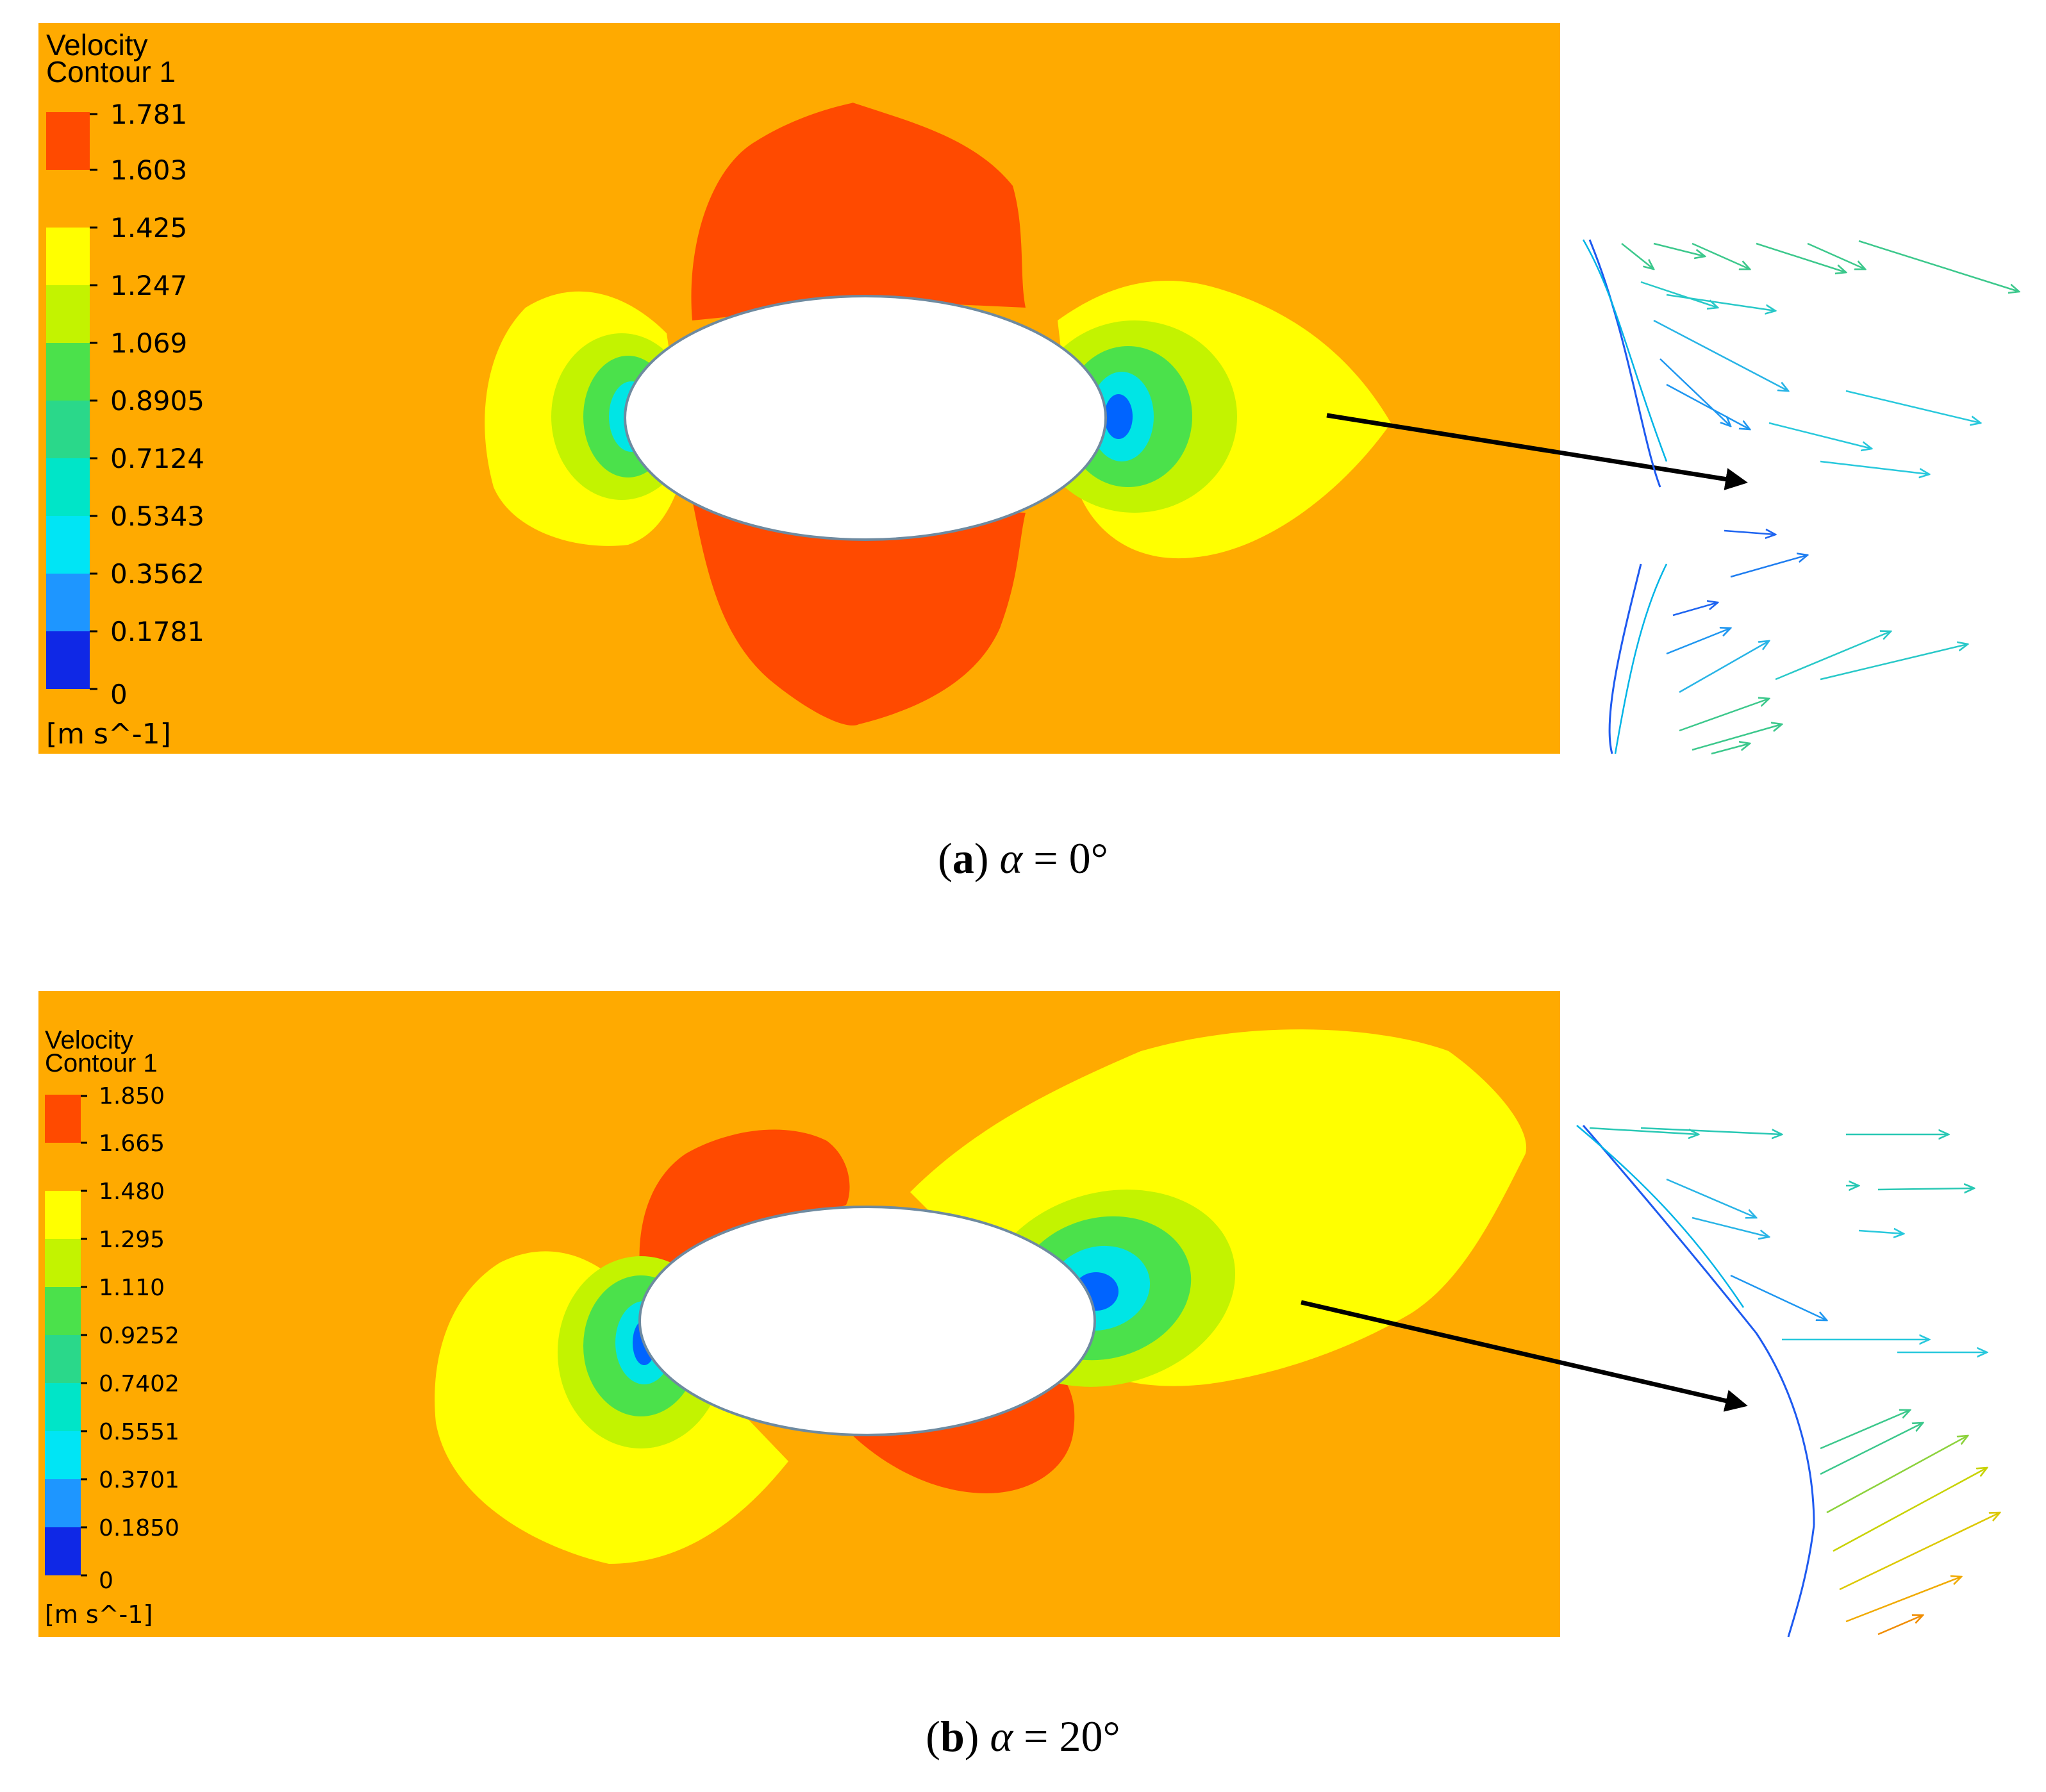 This screenshot has width=2046, height=1792. Describe the element at coordinates (139, 1336) in the screenshot. I see `panel-b-legend-tick: 0.9252` at that location.